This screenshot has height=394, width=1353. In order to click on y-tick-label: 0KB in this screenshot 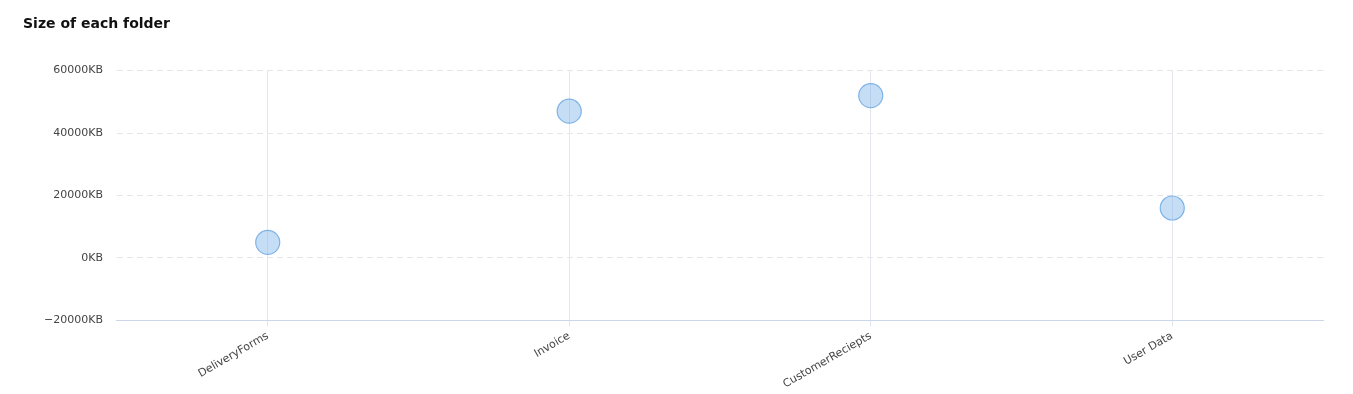, I will do `click(92, 257)`.